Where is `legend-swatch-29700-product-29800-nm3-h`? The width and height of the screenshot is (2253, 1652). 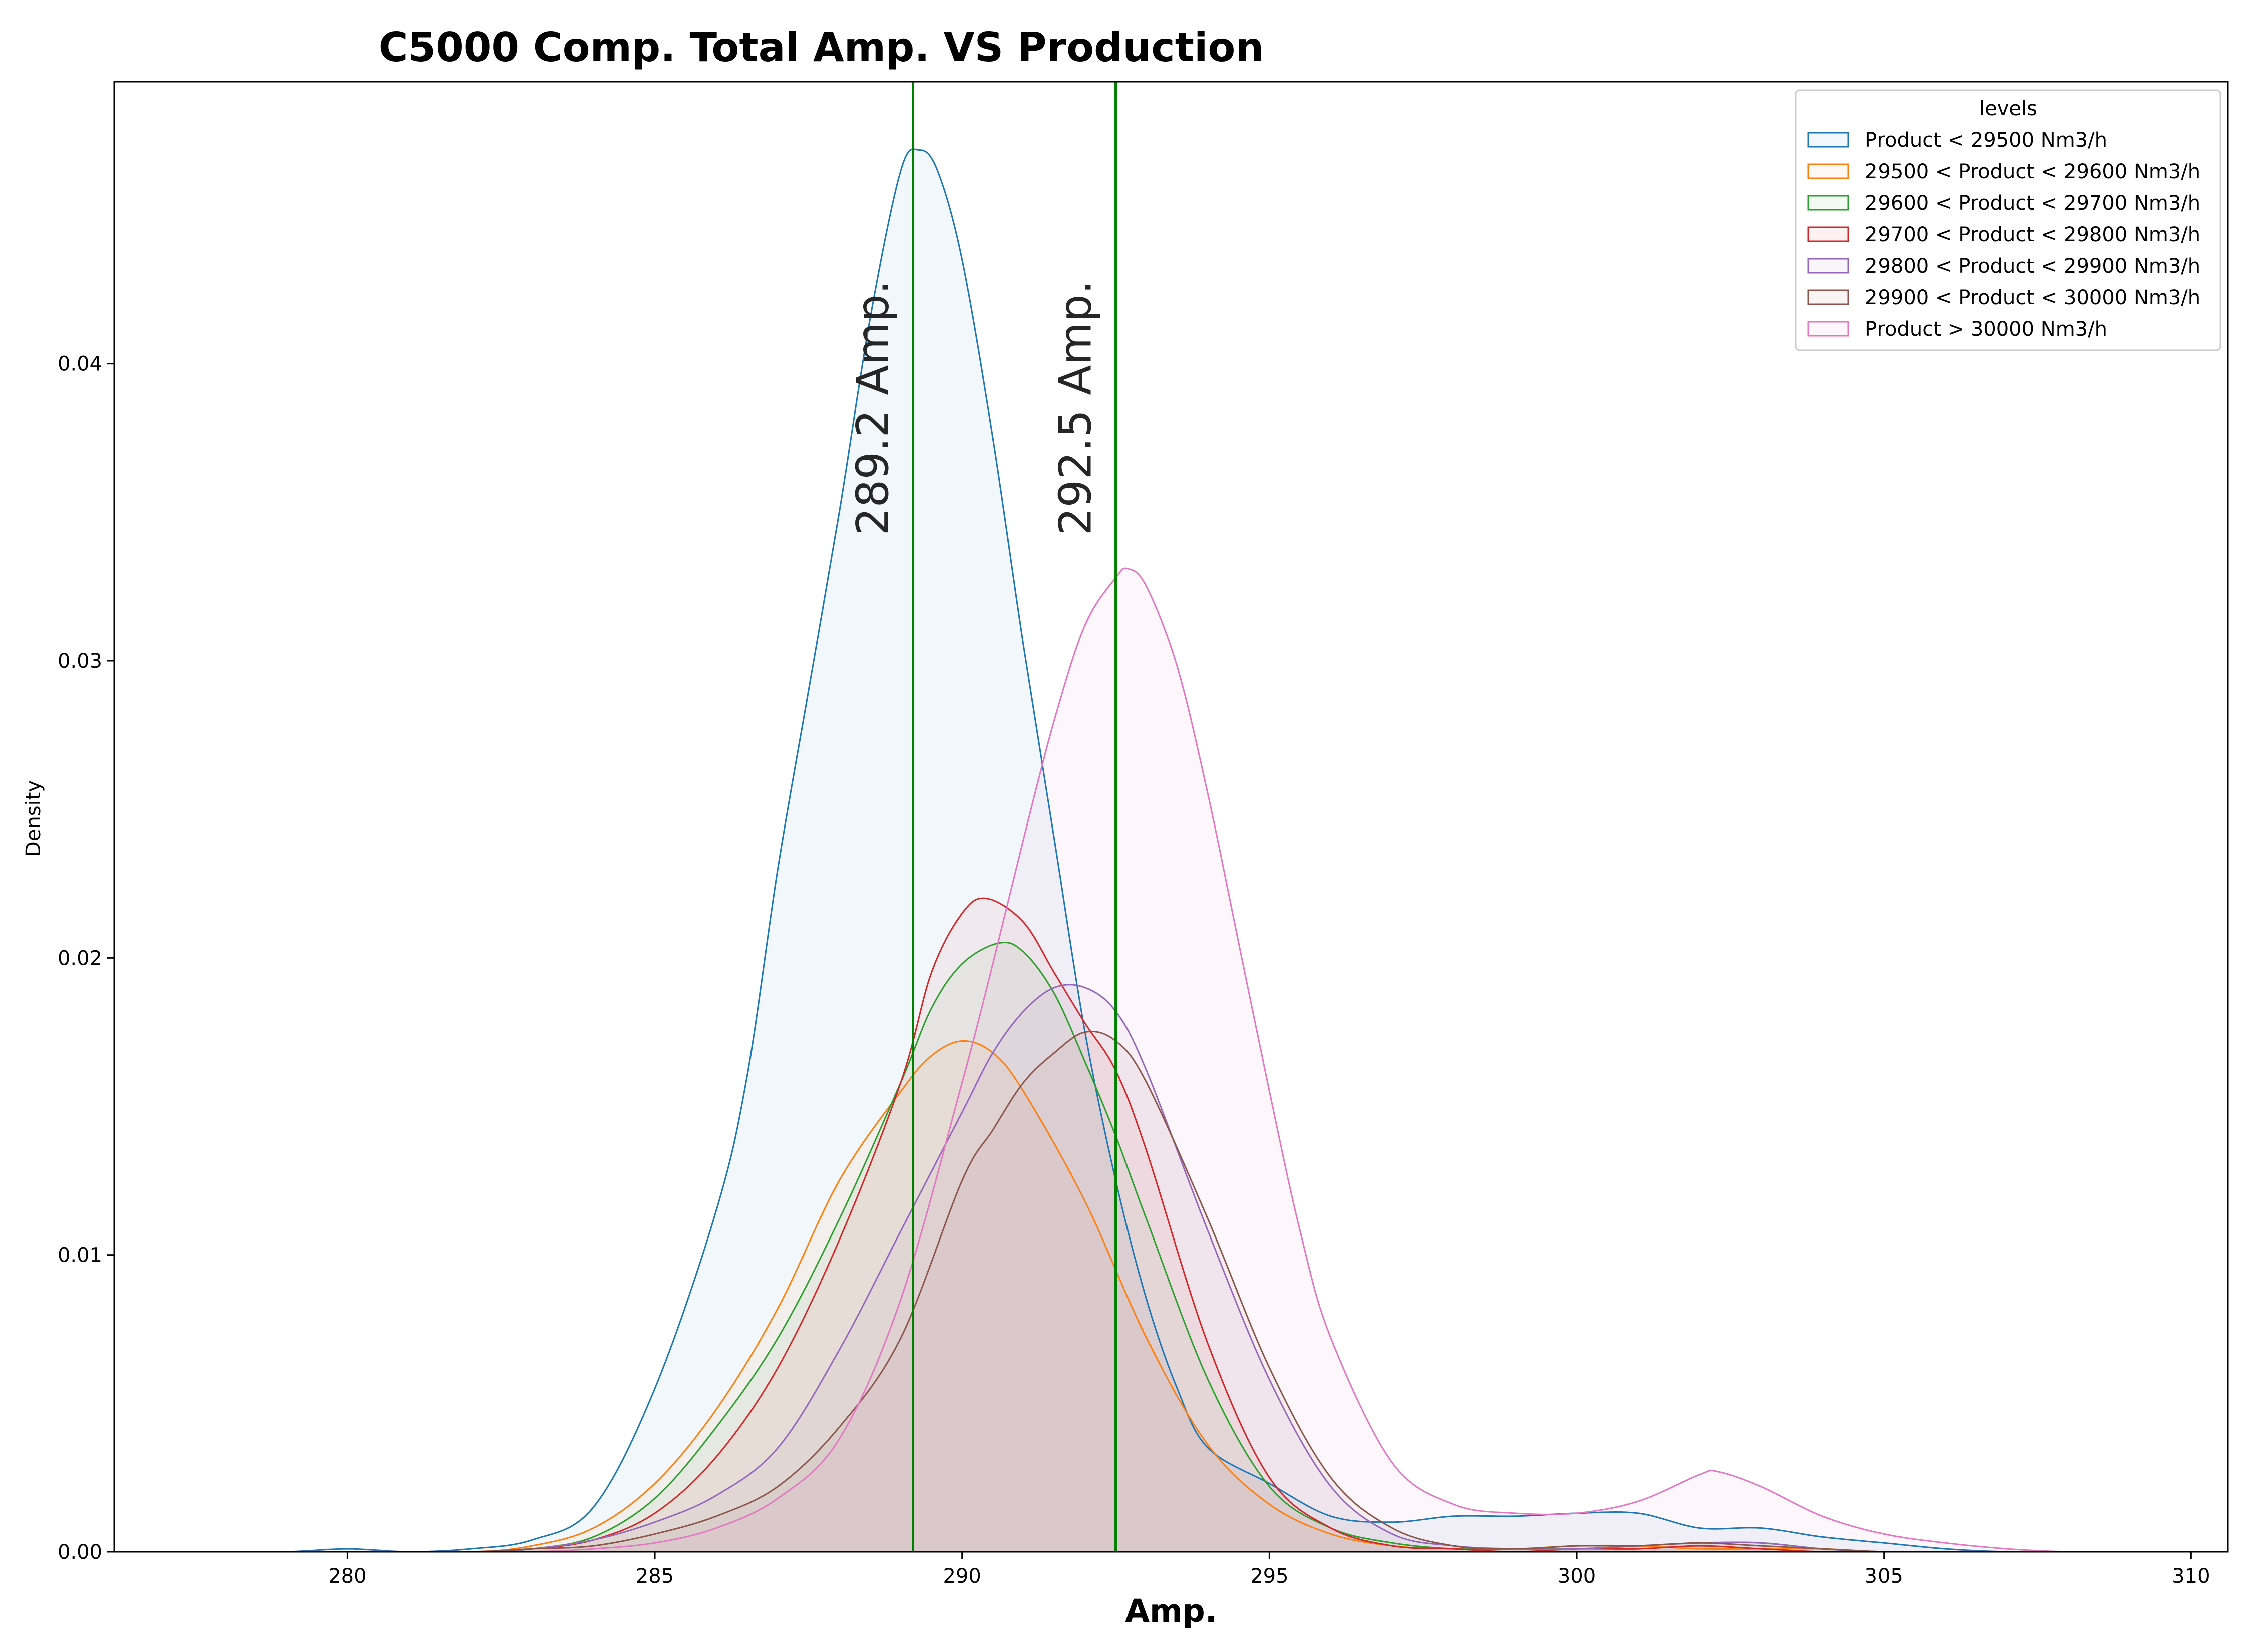
legend-swatch-29700-product-29800-nm3-h is located at coordinates (1828, 234).